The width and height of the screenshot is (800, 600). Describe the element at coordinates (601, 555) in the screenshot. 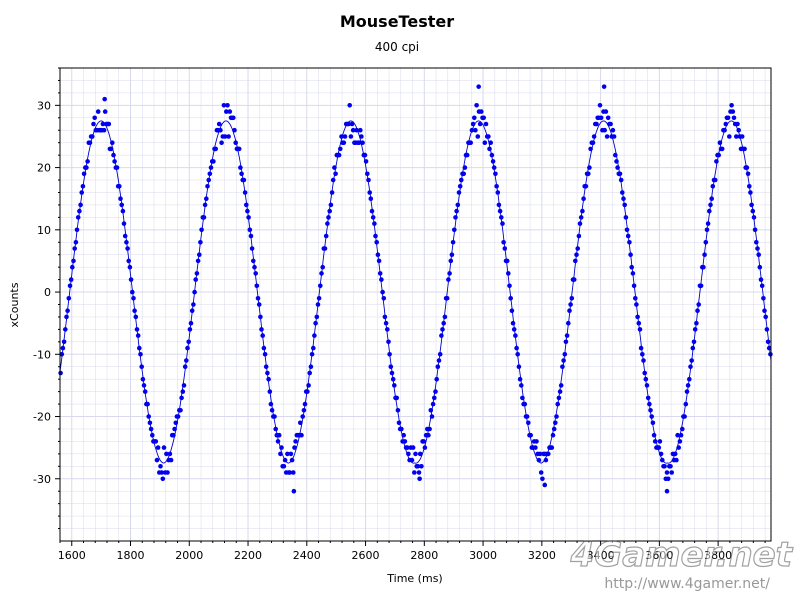

I see `x-tick-label: 3400` at that location.